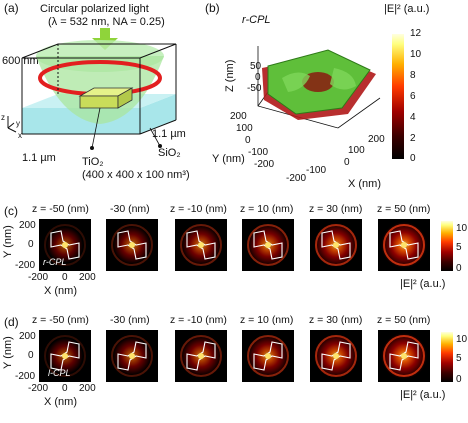 Image resolution: width=468 pixels, height=423 pixels. Describe the element at coordinates (11, 322) in the screenshot. I see `panel-d-letter: (d)` at that location.